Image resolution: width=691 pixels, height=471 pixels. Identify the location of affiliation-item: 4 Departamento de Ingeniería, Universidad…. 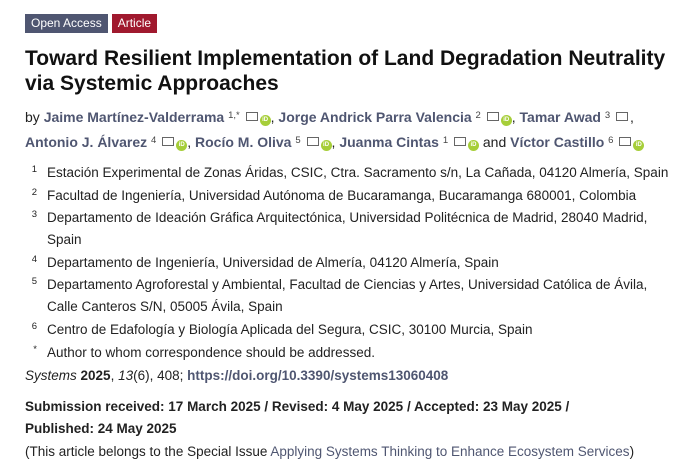
(350, 263).